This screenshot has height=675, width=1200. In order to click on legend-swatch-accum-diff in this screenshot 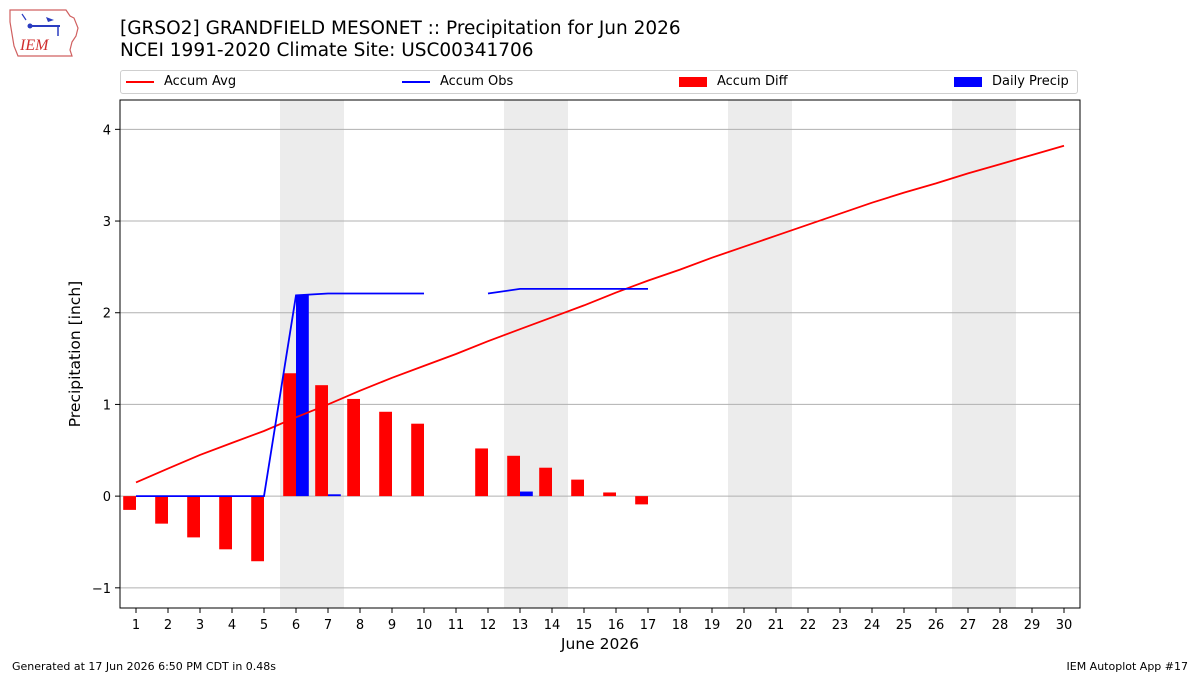, I will do `click(693, 81)`.